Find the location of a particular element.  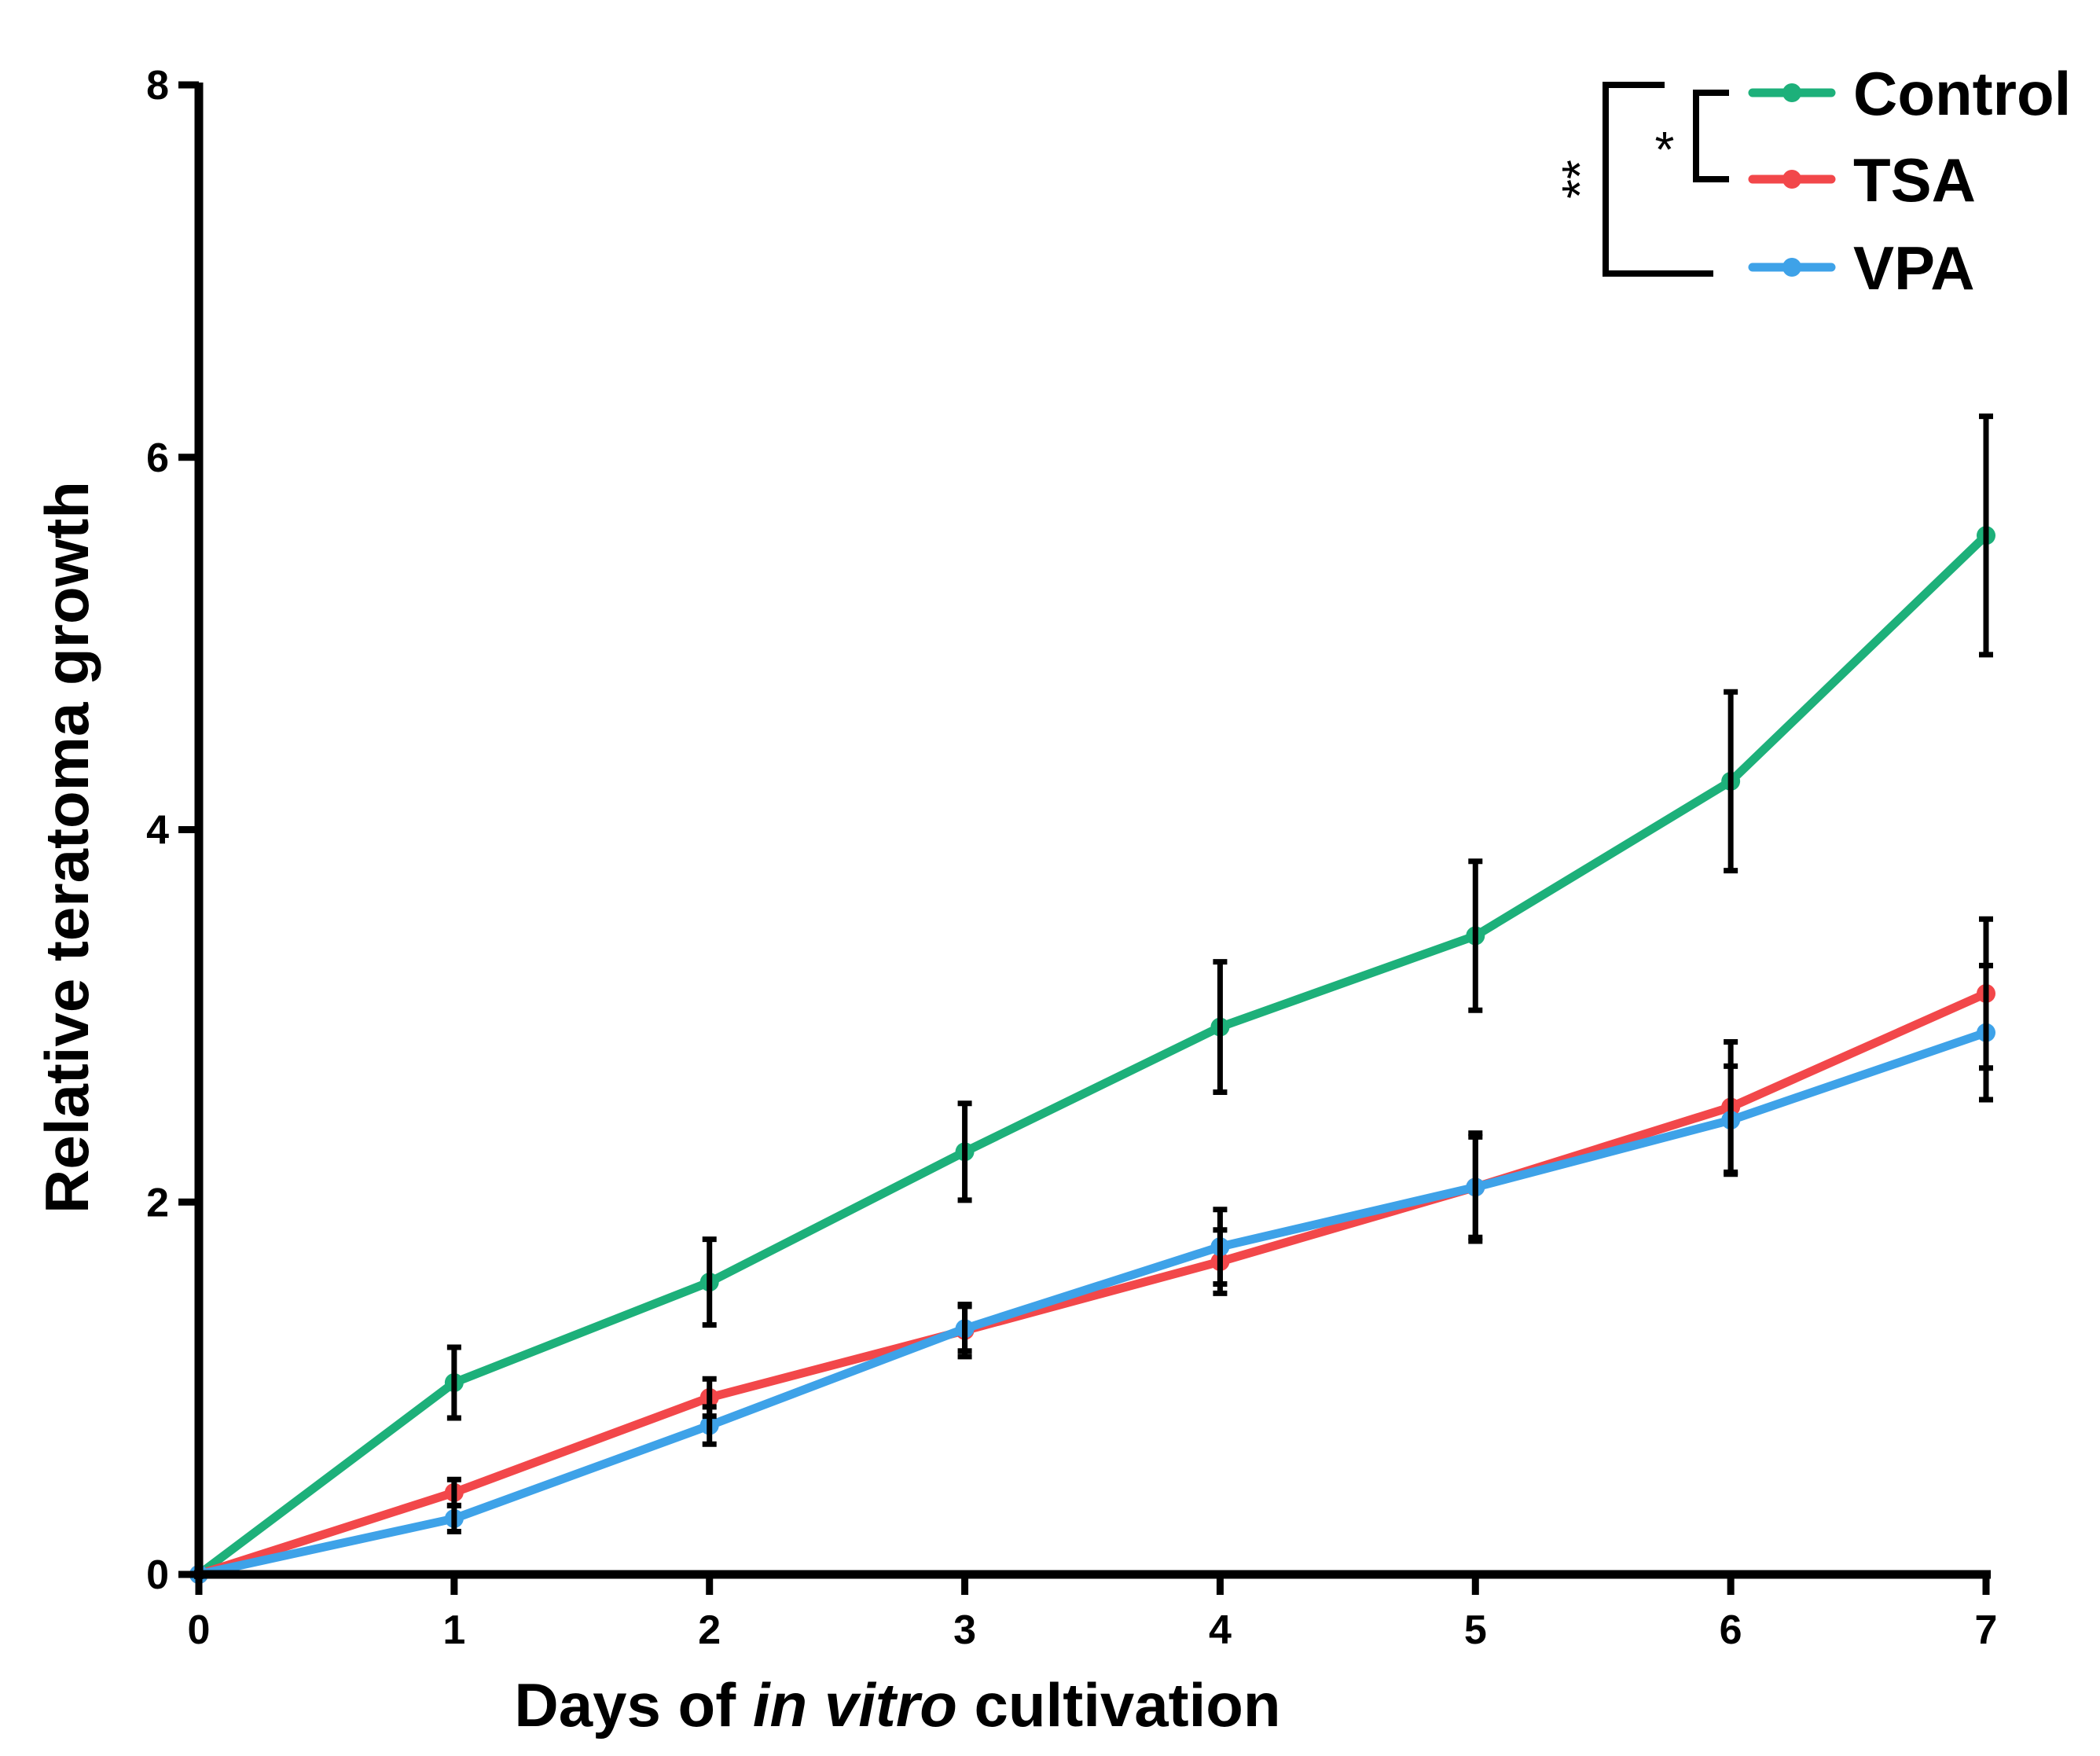

significance-bracket-control-vpa: ** is located at coordinates (1632, 179).